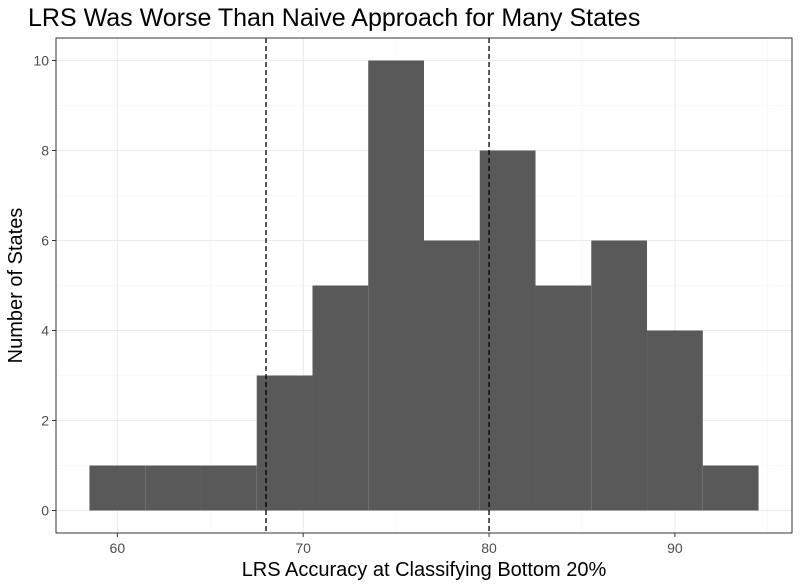 Image resolution: width=800 pixels, height=586 pixels. What do you see at coordinates (45, 241) in the screenshot?
I see `y-tick-label: 6` at bounding box center [45, 241].